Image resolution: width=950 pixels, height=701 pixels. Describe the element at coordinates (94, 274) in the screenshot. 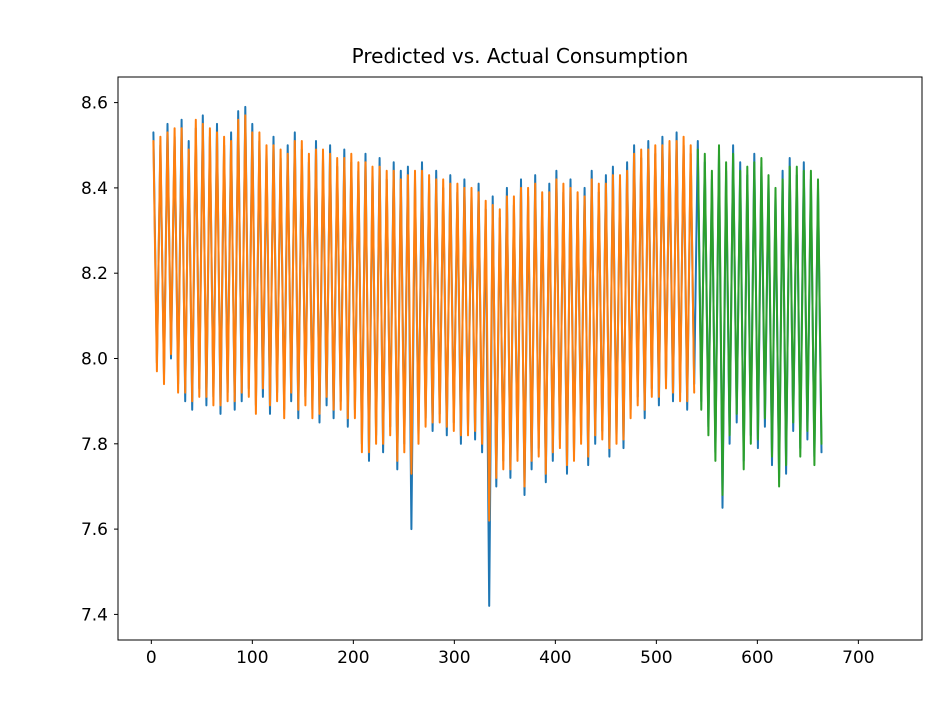

I see `y-tick-label: 8.2` at that location.